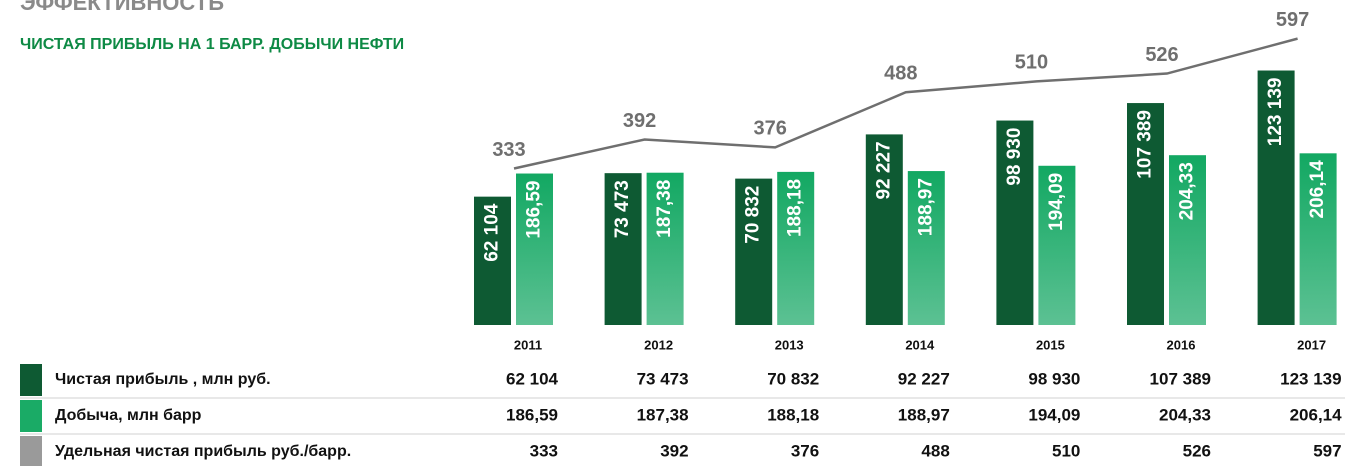 This screenshot has width=1345, height=466. What do you see at coordinates (935, 450) in the screenshot?
I see `table-cell: 488` at bounding box center [935, 450].